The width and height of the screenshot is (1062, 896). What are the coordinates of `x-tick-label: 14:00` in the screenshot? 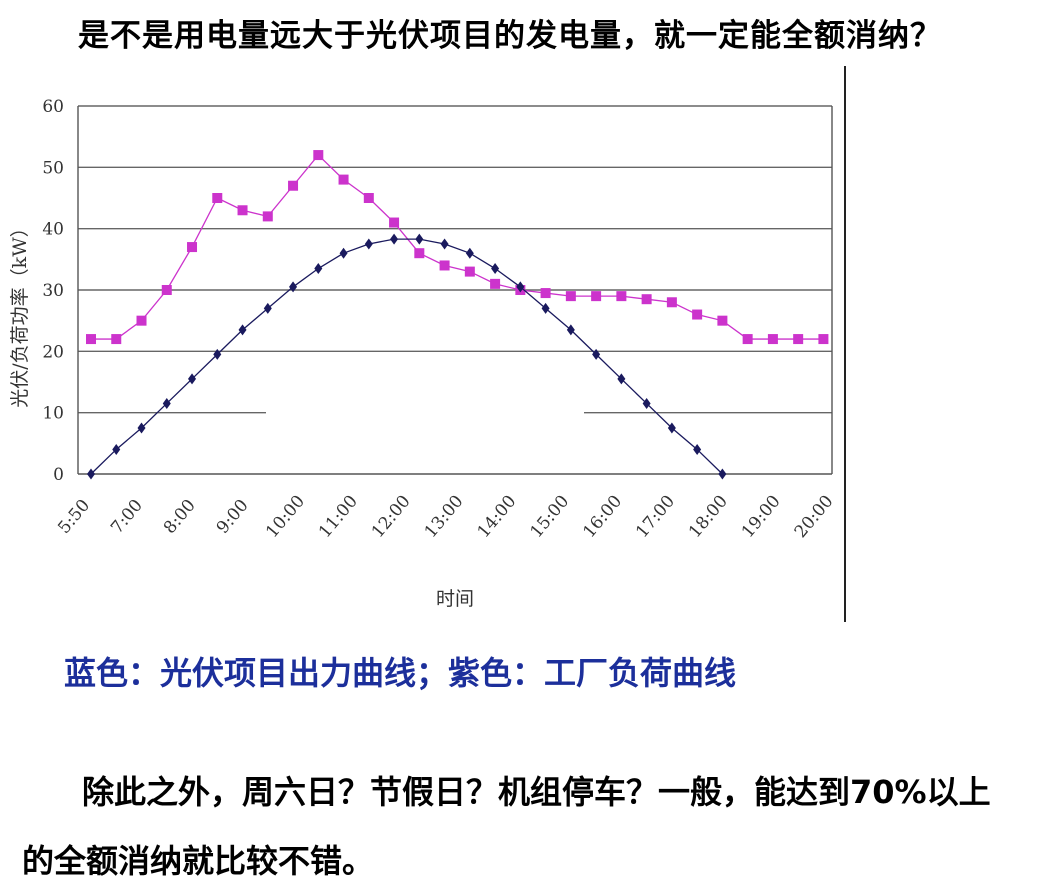 It's located at (497, 517).